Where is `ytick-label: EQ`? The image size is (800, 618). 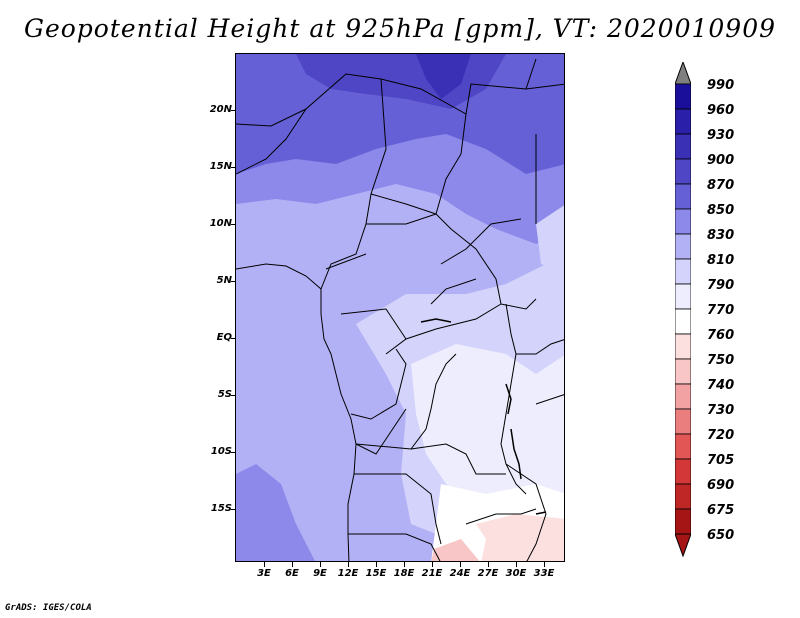 ytick-label: EQ is located at coordinates (224, 337).